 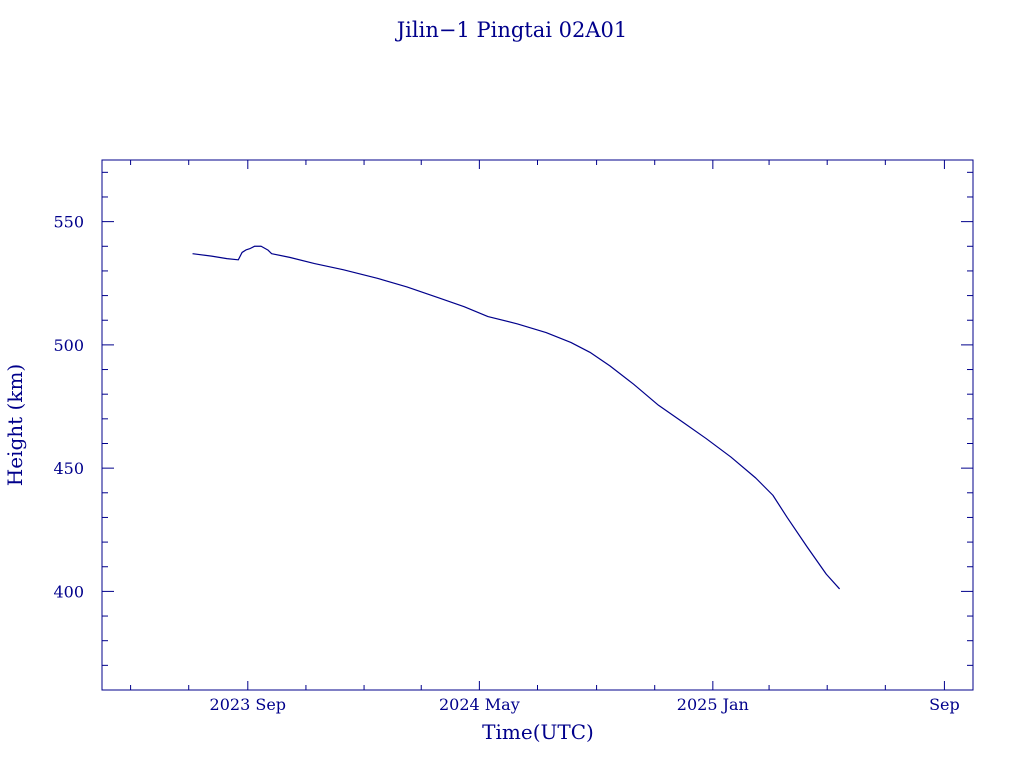 What do you see at coordinates (944, 704) in the screenshot?
I see `x-tick-label: Sep` at bounding box center [944, 704].